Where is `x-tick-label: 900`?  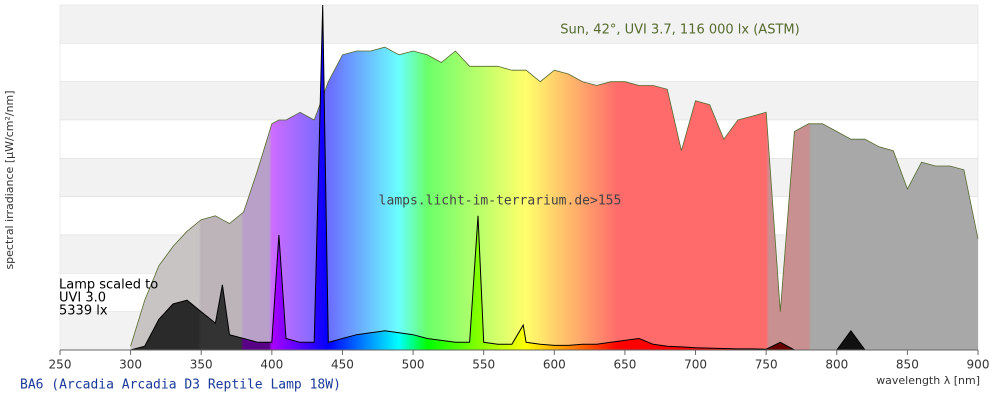
x-tick-label: 900 is located at coordinates (978, 365).